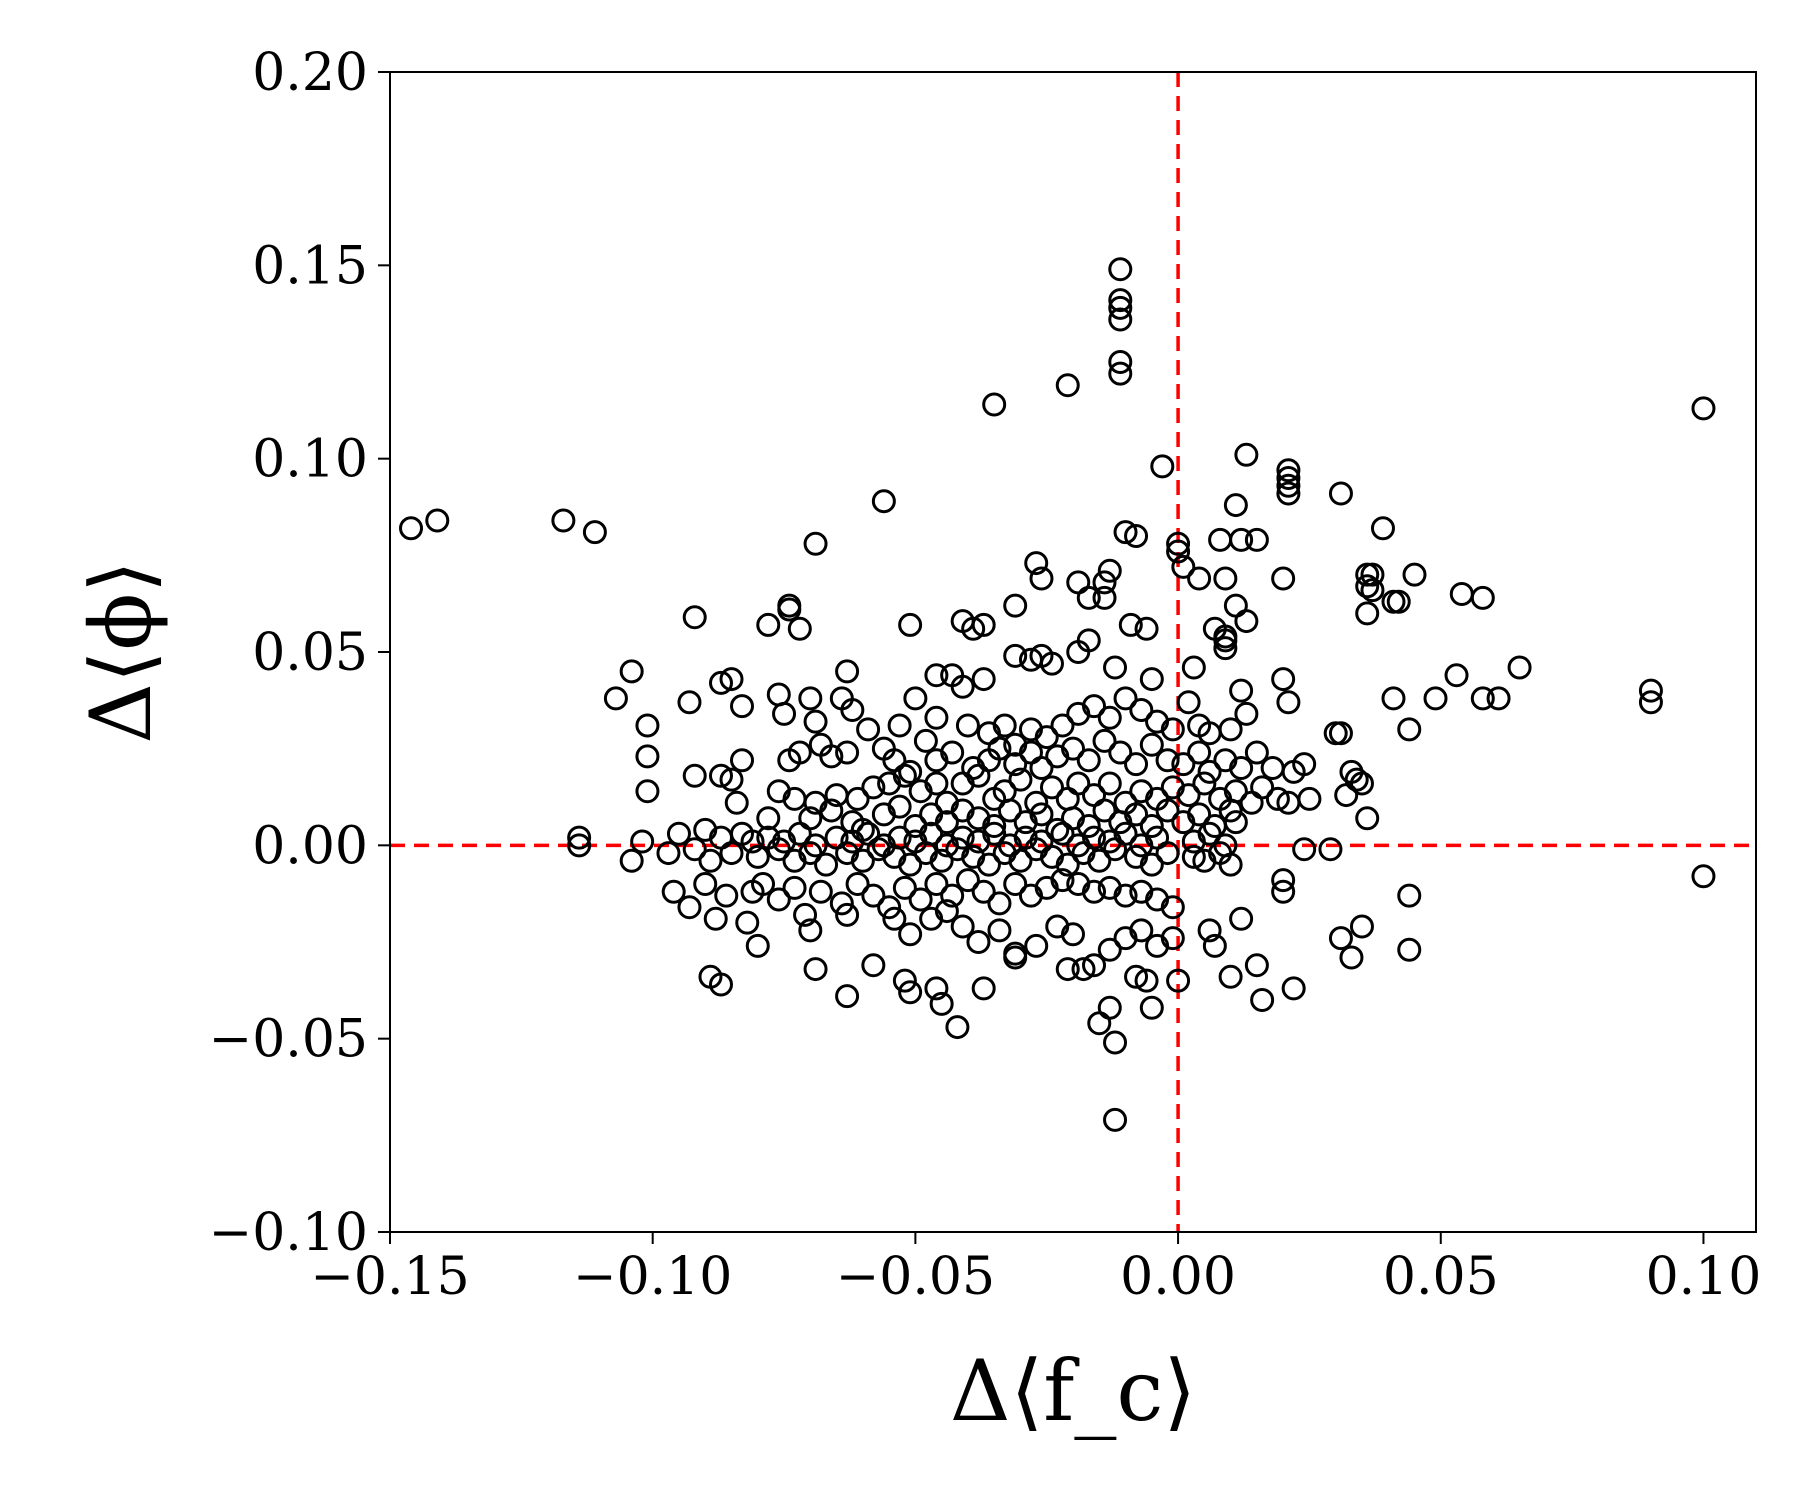 The image size is (1800, 1500). Describe the element at coordinates (288, 1040) in the screenshot. I see `y-tick-label: −0.05` at that location.